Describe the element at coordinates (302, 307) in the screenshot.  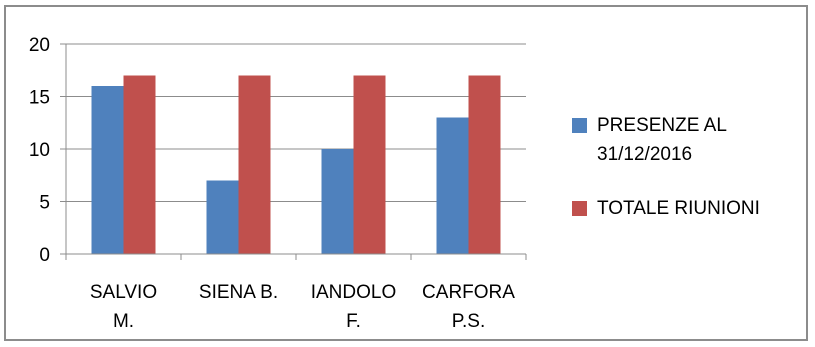
I see `x-category-labels: SALVIO M. SIENA B. IANDOLO F. CARFORA P.S.` at that location.